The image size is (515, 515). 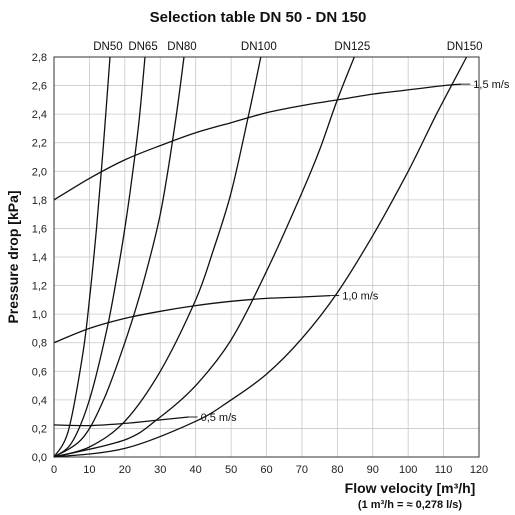 What do you see at coordinates (196, 470) in the screenshot?
I see `x-tick-label: 40` at bounding box center [196, 470].